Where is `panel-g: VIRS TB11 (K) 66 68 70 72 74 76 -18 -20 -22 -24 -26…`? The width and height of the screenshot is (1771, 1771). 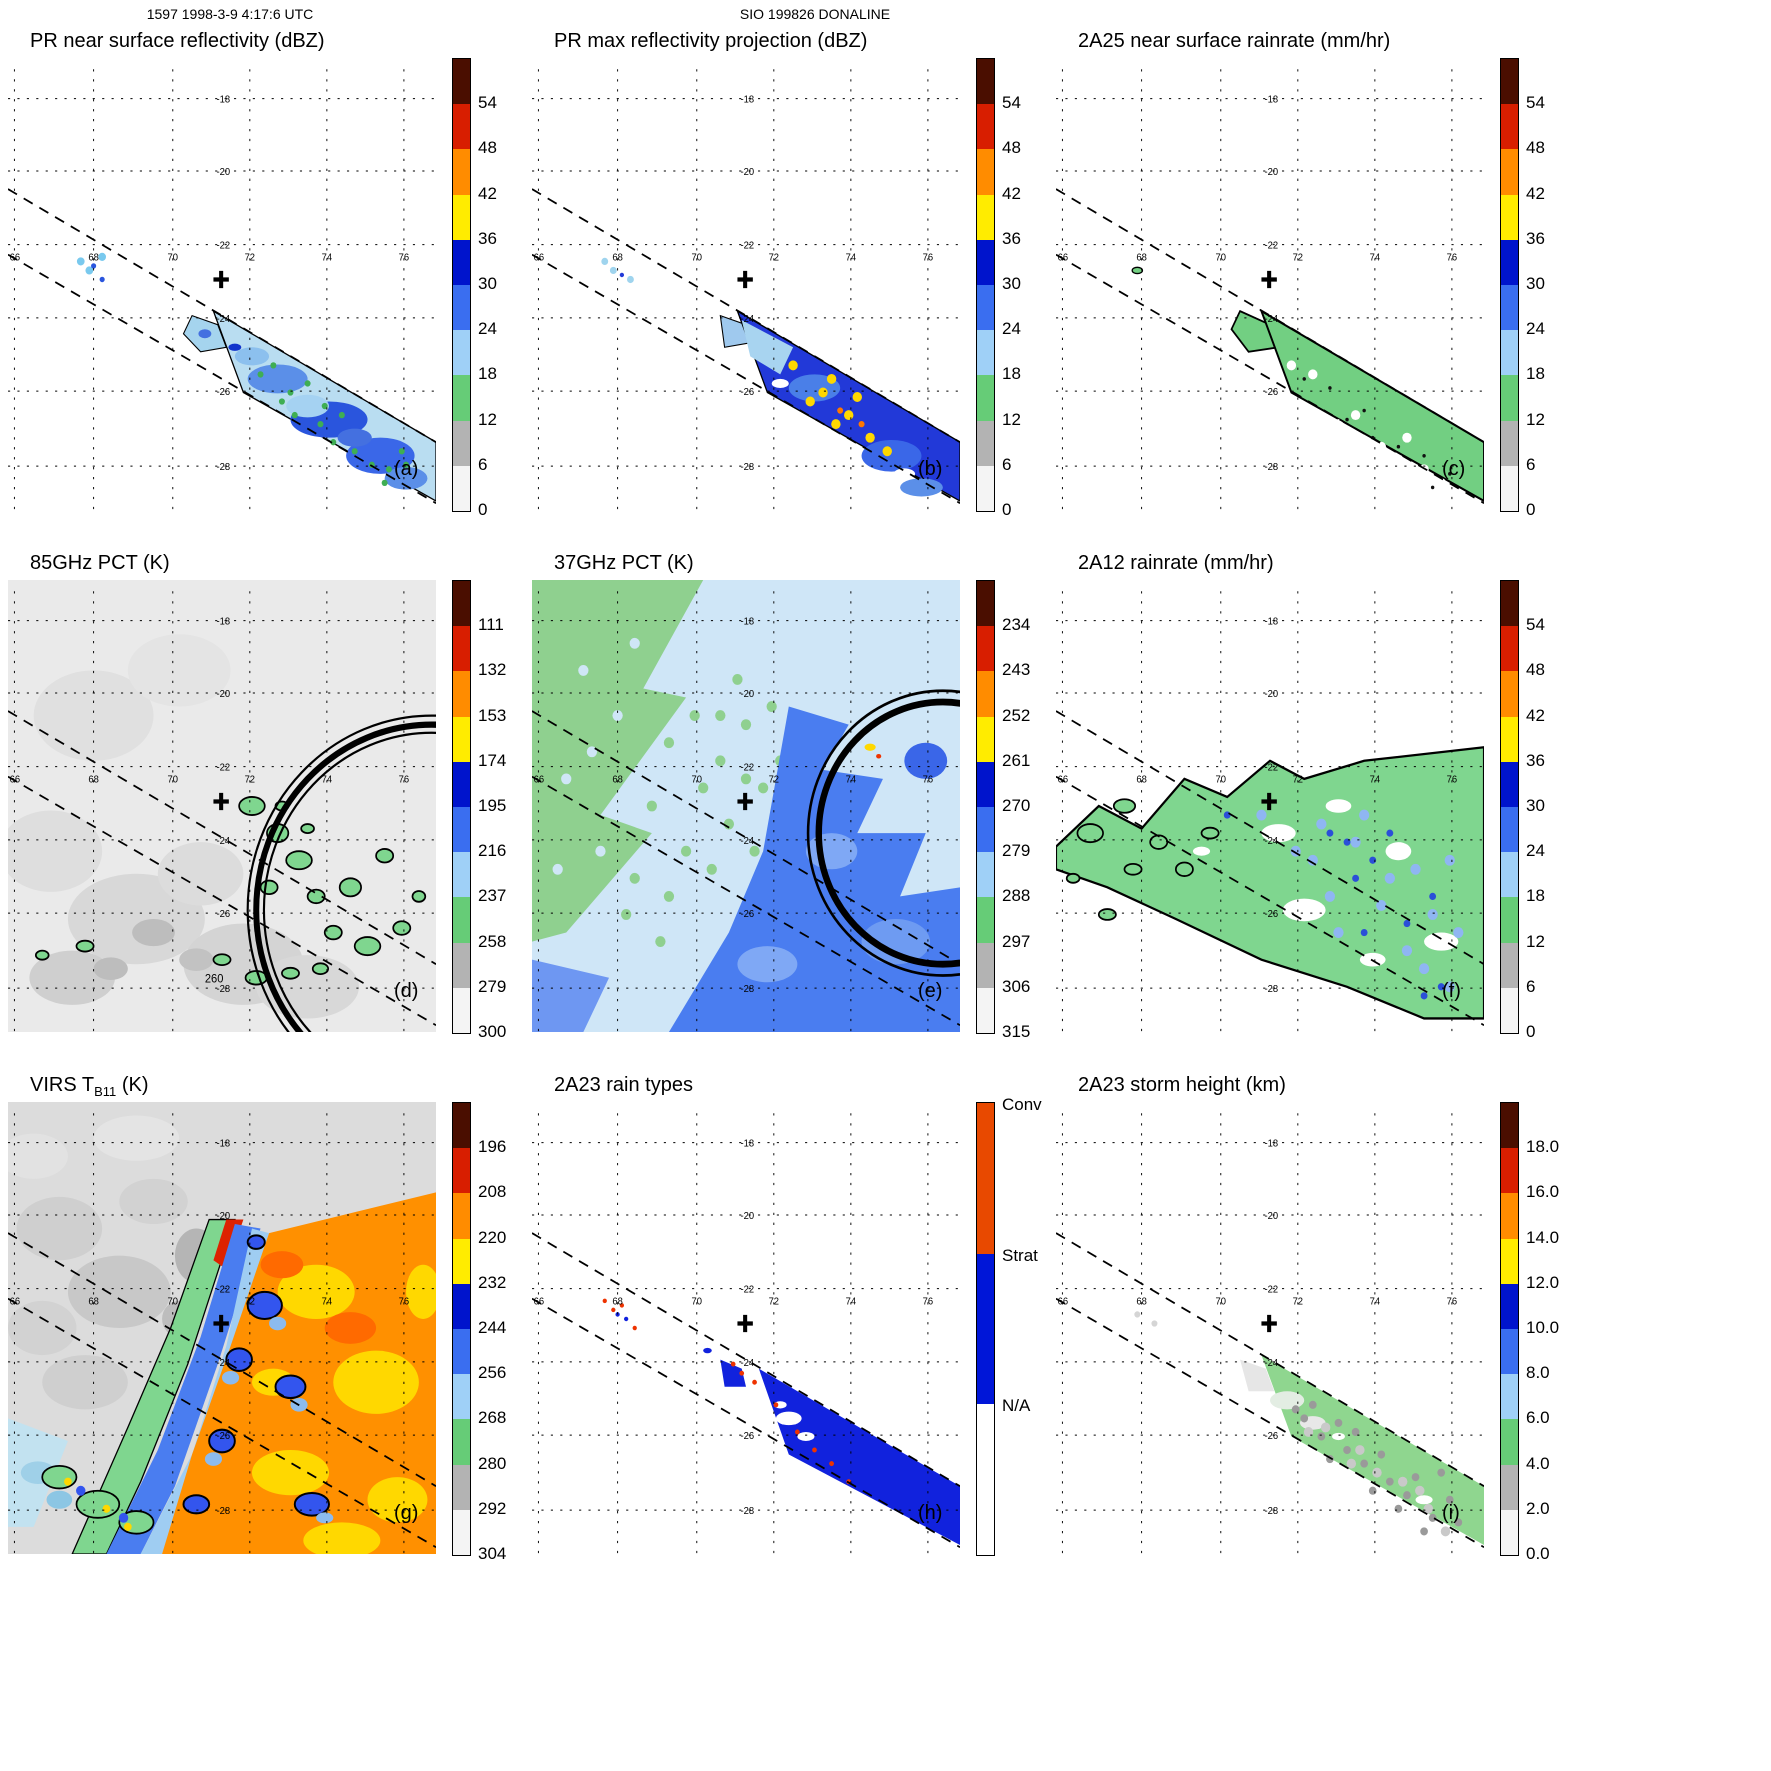 panel-g: VIRS TB11 (K) 66 68 70 72 74 76 -18 -20 -22 -24 -26… is located at coordinates (268, 1319).